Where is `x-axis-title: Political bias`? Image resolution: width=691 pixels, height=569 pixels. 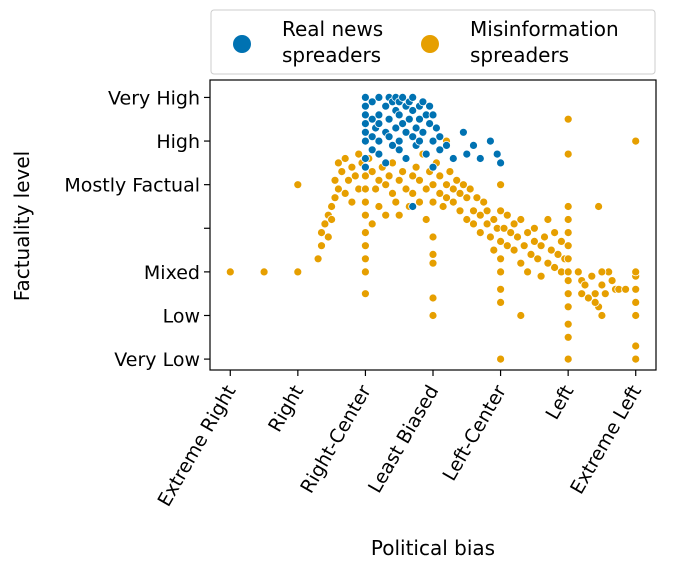 x-axis-title: Political bias is located at coordinates (433, 548).